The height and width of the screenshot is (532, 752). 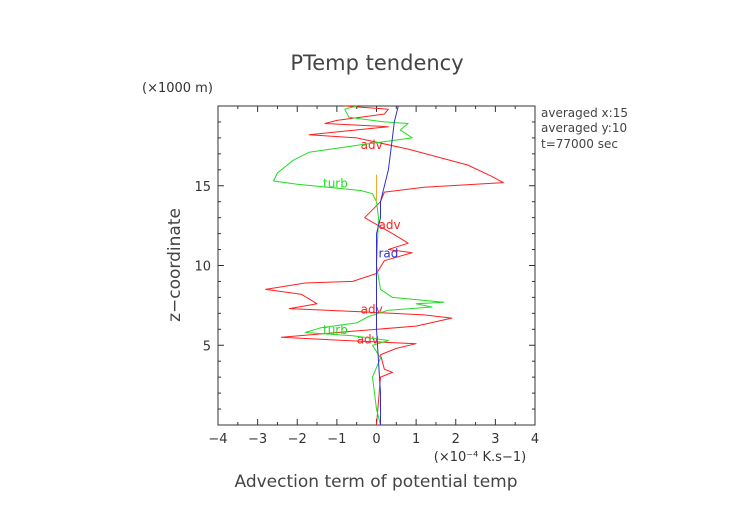 I want to click on x-tick-label-5: 1, so click(x=416, y=439).